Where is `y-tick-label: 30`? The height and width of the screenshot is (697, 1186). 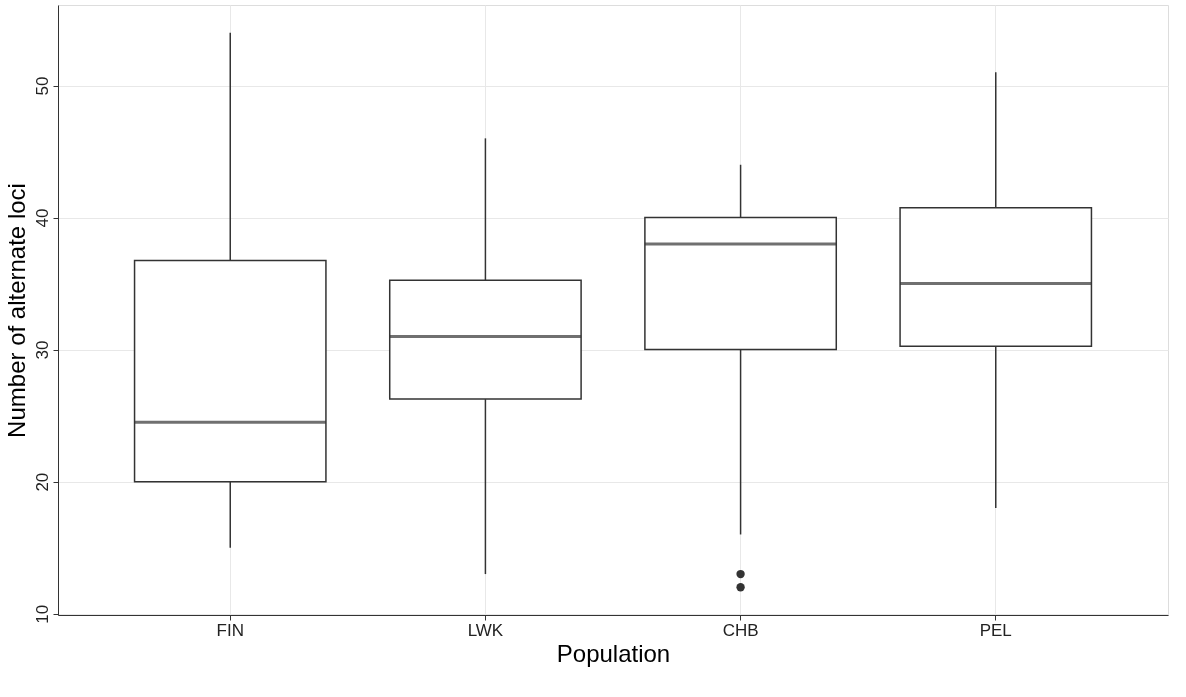
y-tick-label: 30 is located at coordinates (42, 350).